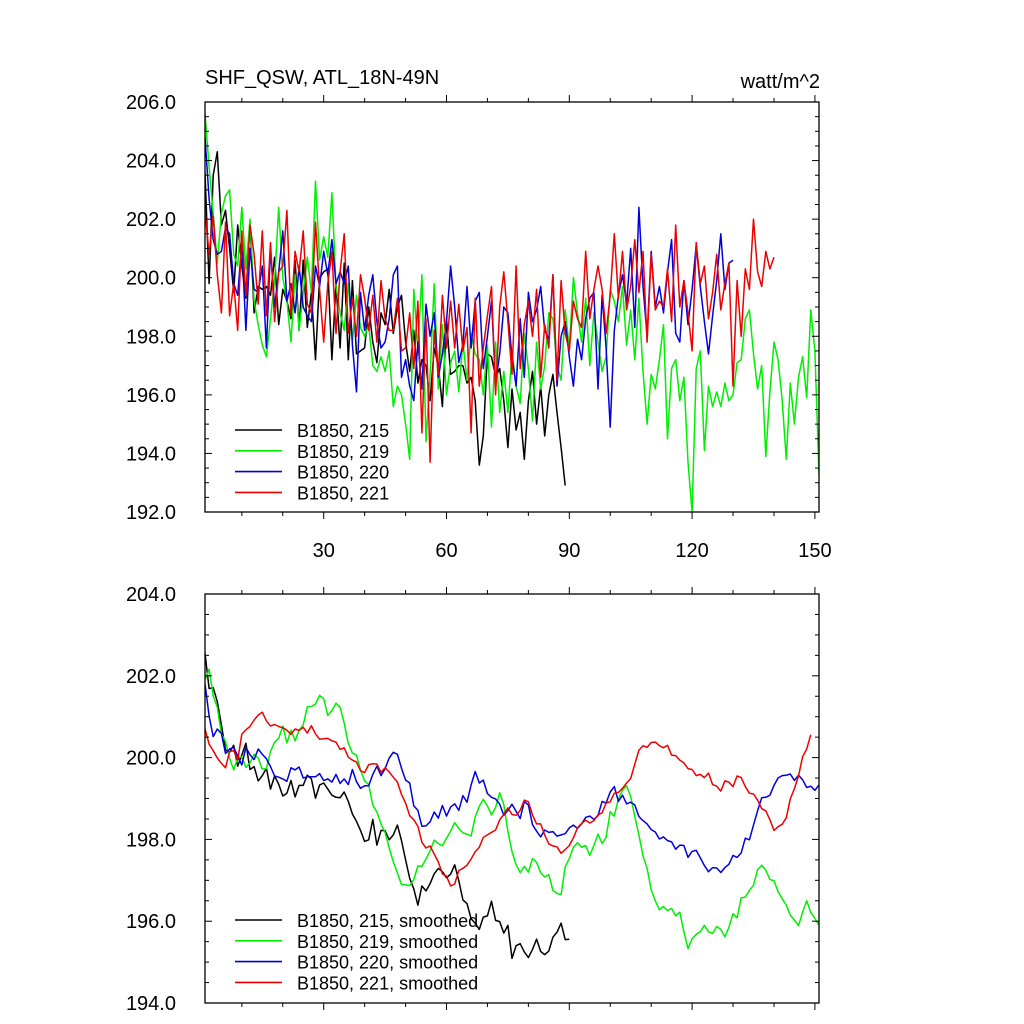 The image size is (1024, 1024). Describe the element at coordinates (814, 551) in the screenshot. I see `x-tick-label: 150` at that location.